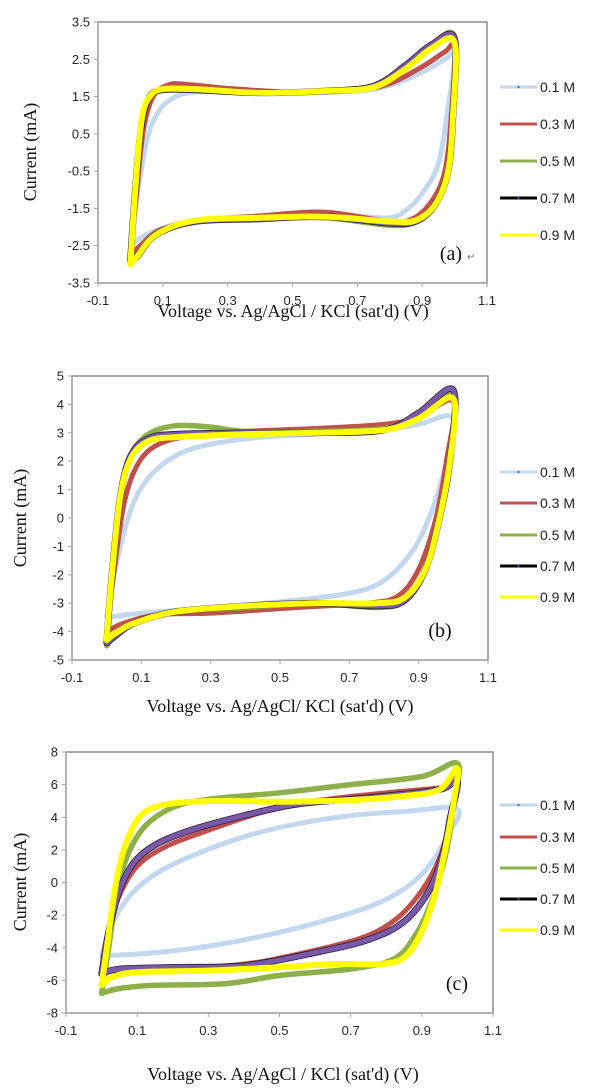  Describe the element at coordinates (81, 96) in the screenshot. I see `y-tick-label: 1.5` at that location.